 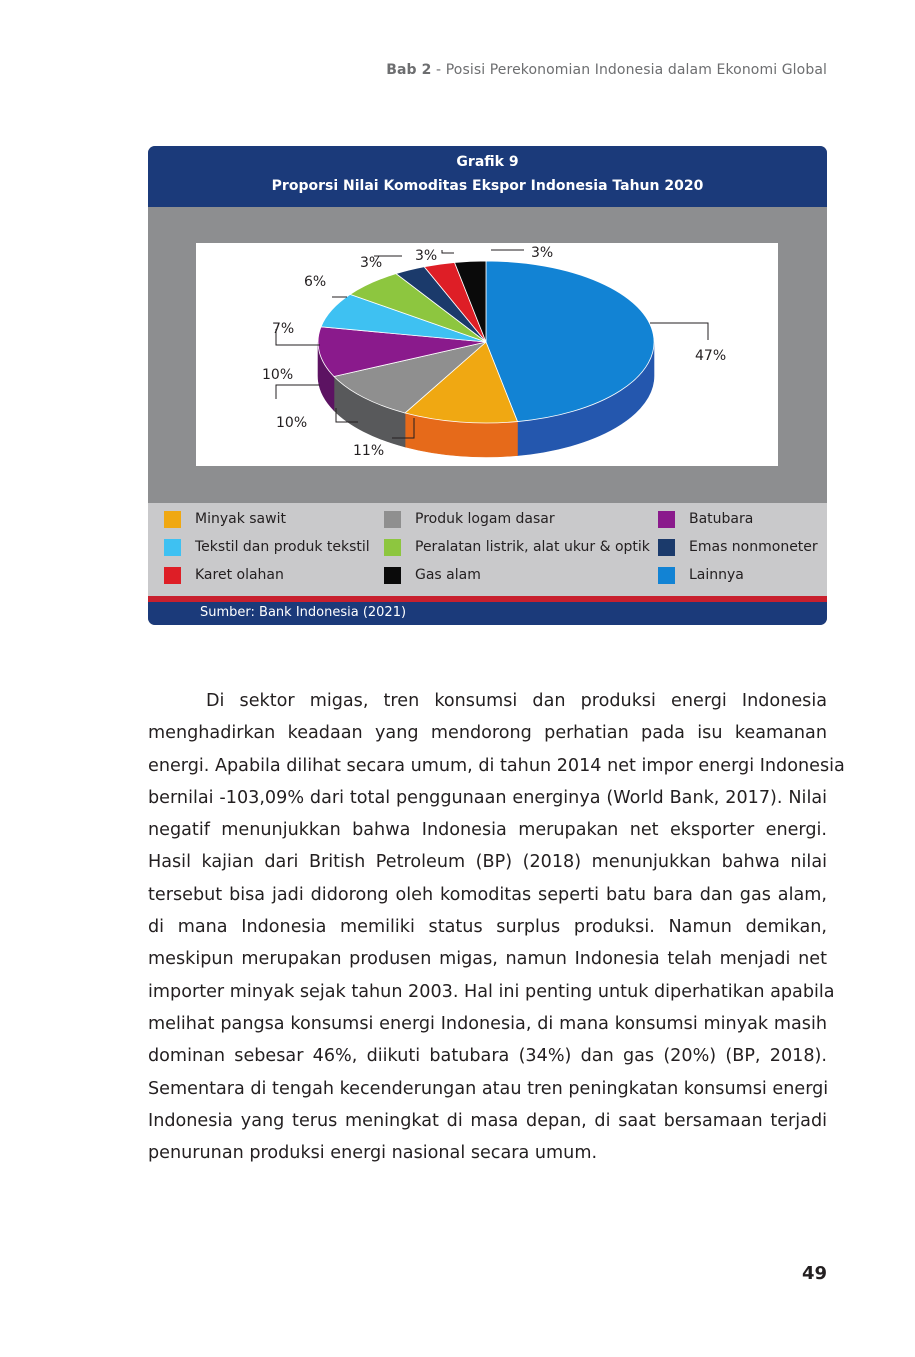 I want to click on page-number: 49, so click(x=814, y=1273).